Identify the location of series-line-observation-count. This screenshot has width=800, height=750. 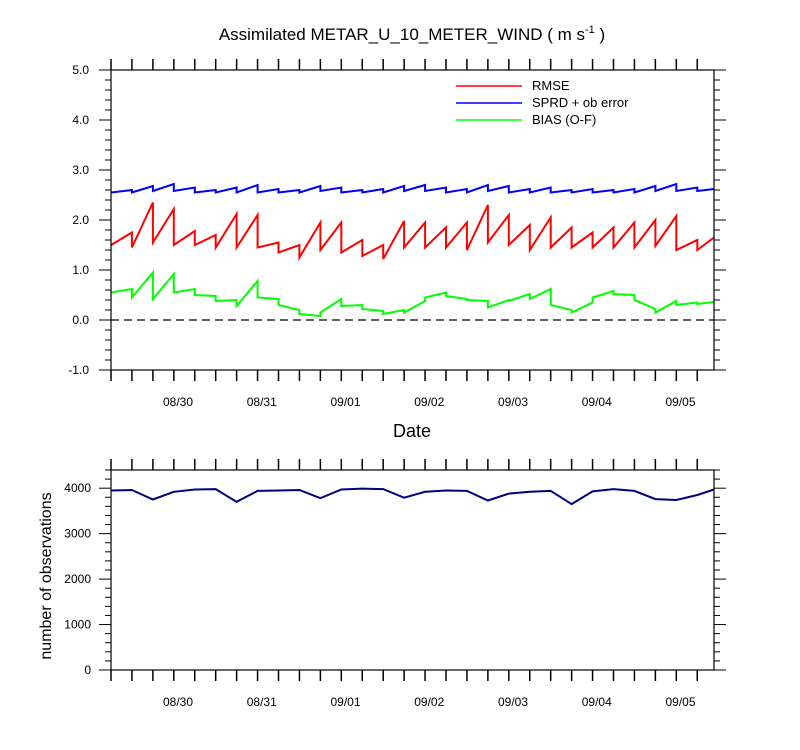
(412, 496).